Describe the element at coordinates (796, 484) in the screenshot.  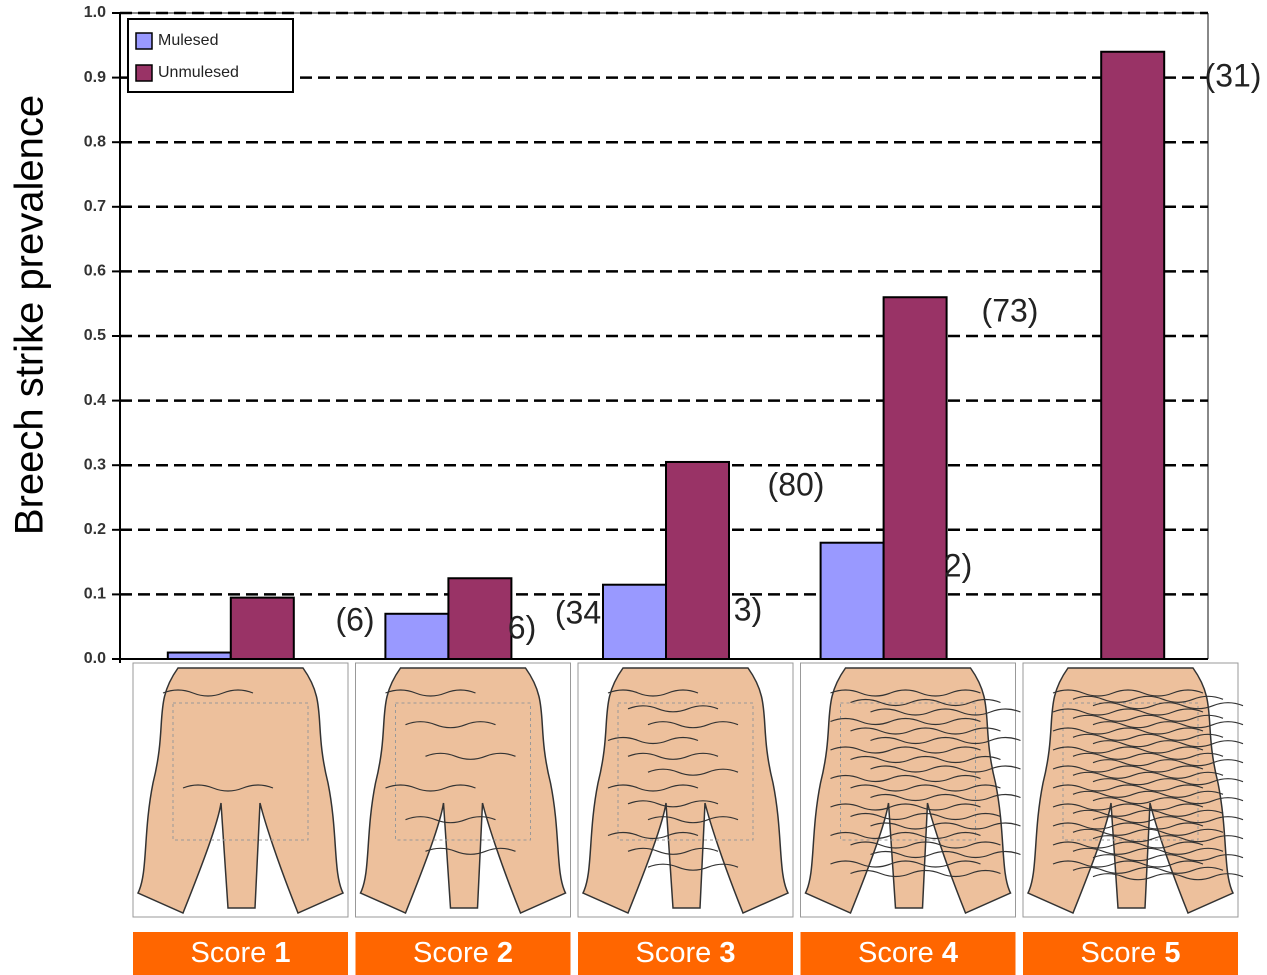
I see `annotation: (80)` at that location.